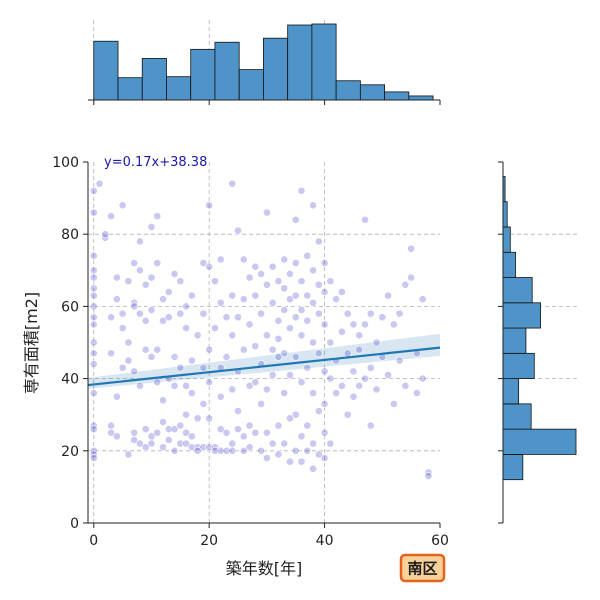 The image size is (600, 600). Describe the element at coordinates (70, 343) in the screenshot. I see `y-axis-ticks: 0 20 40 60 80 100` at that location.